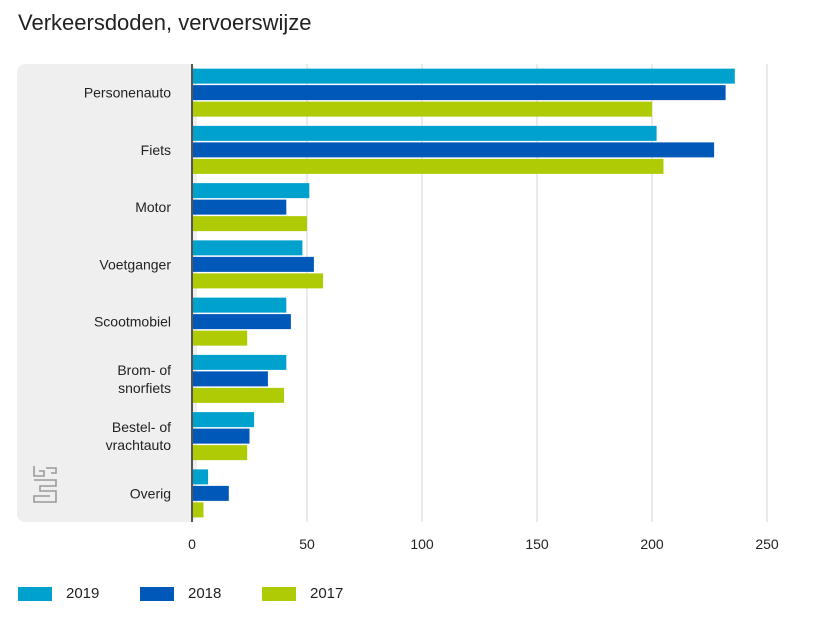  What do you see at coordinates (139, 445) in the screenshot?
I see `category-label-line: vrachtauto` at bounding box center [139, 445].